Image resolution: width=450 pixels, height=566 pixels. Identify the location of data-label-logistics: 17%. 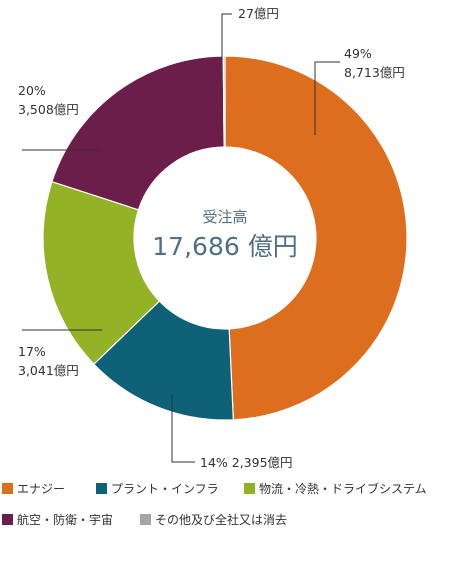
(32, 351).